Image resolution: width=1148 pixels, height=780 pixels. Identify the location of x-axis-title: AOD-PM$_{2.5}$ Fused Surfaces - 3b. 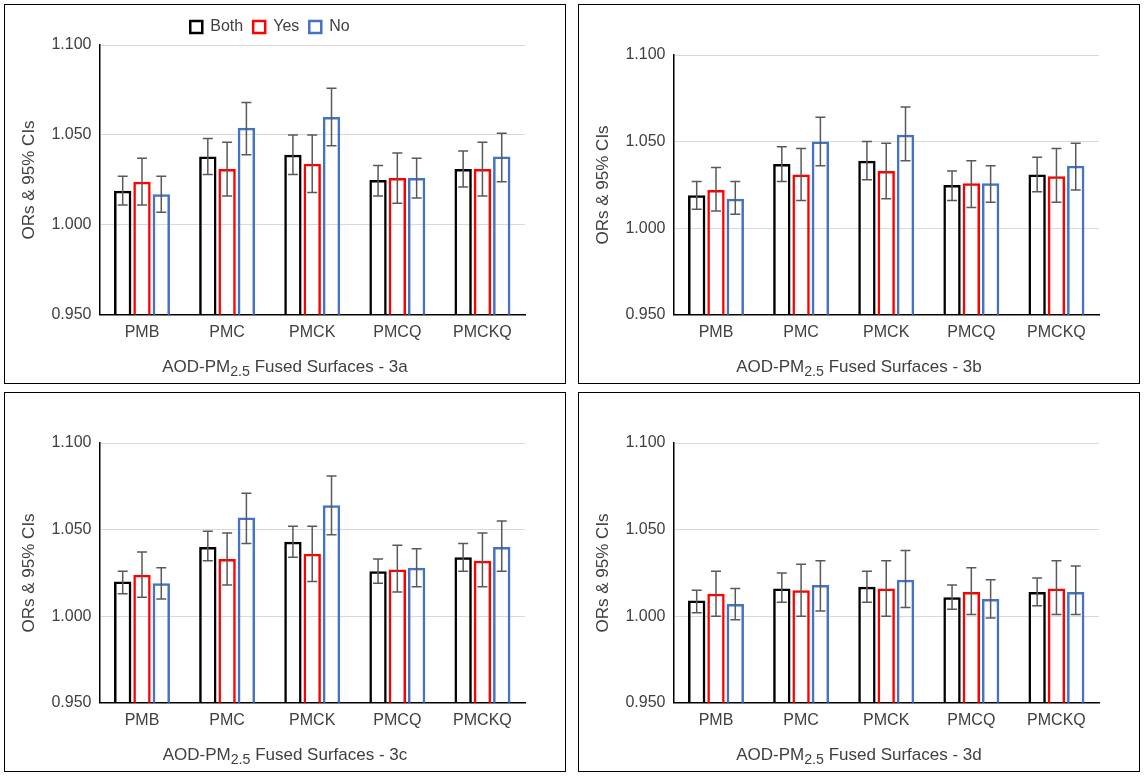
(859, 367).